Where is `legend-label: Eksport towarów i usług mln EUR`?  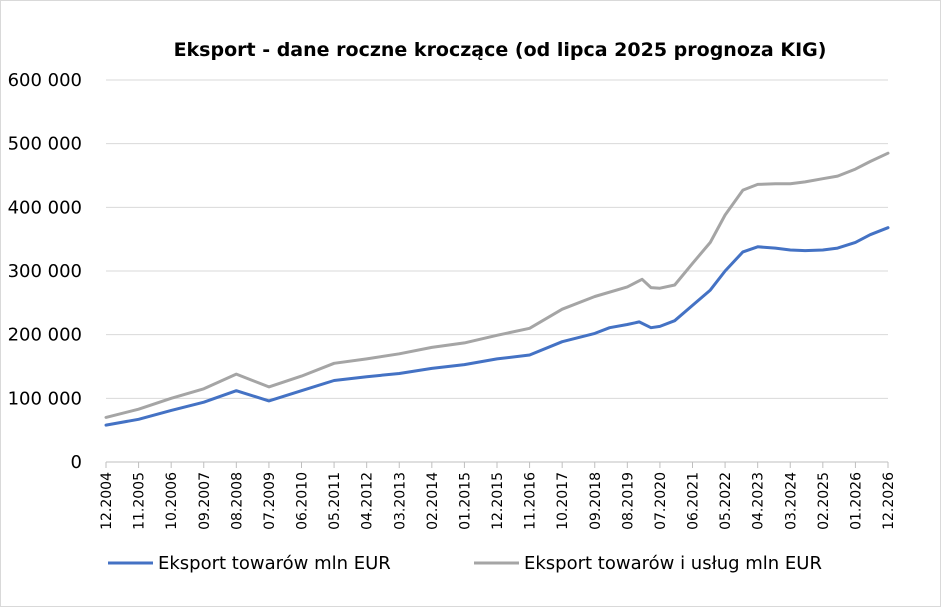
legend-label: Eksport towarów i usług mln EUR is located at coordinates (673, 563).